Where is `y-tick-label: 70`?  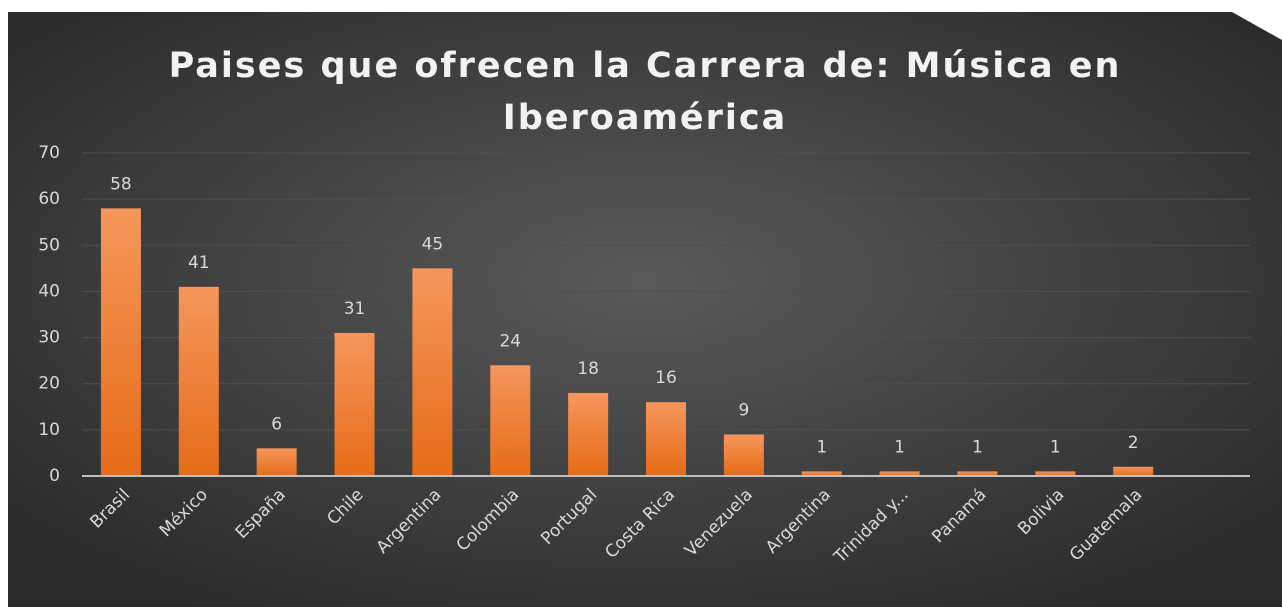
y-tick-label: 70 is located at coordinates (49, 153).